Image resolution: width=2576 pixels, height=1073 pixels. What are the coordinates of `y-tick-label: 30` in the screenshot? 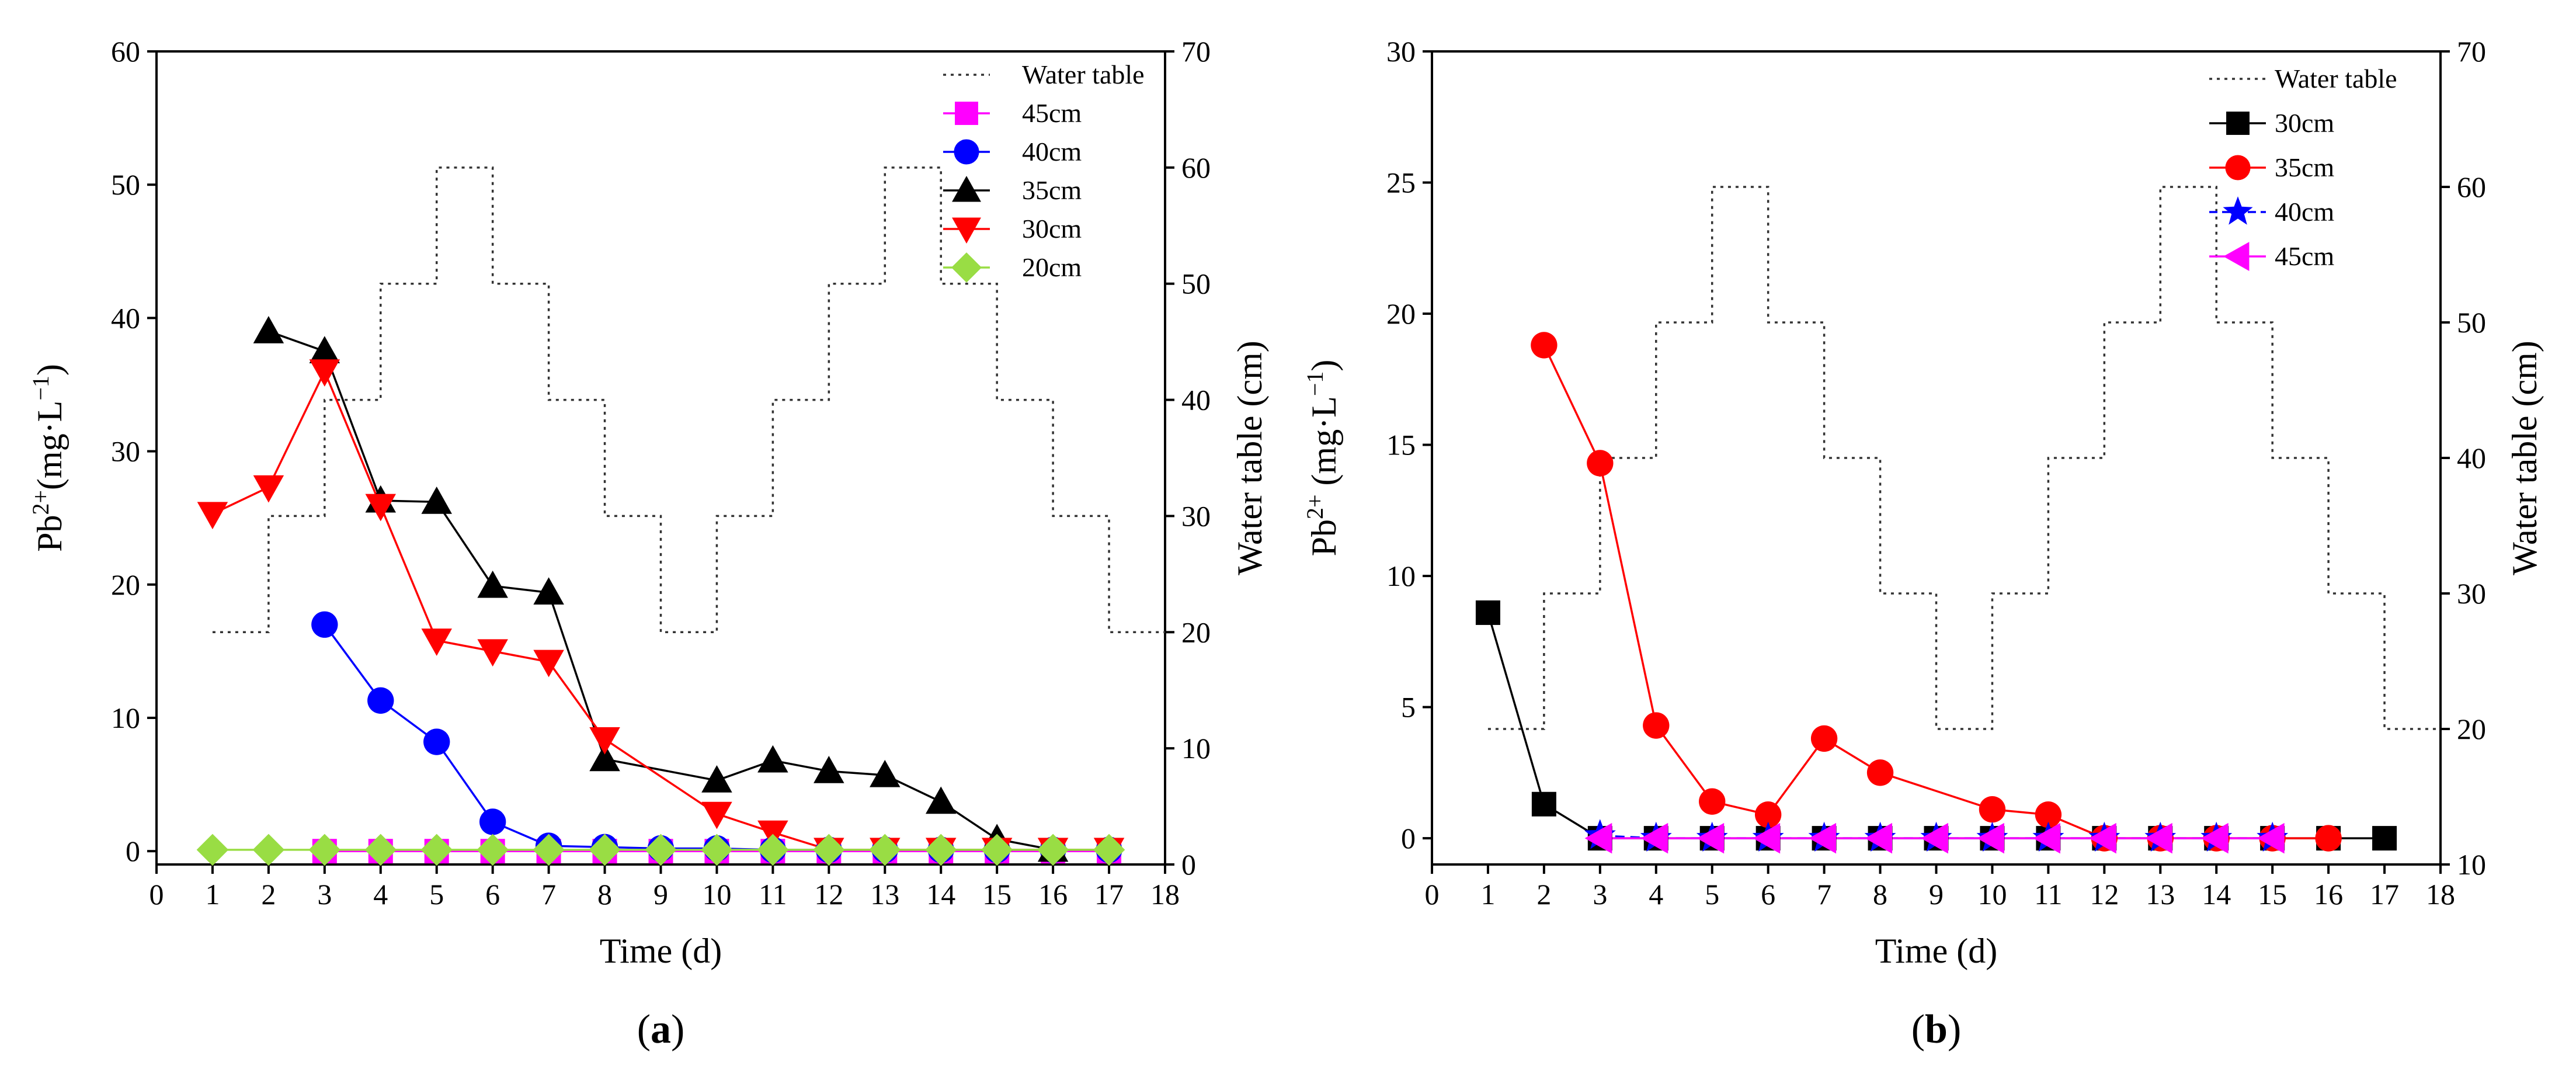 It's located at (126, 451).